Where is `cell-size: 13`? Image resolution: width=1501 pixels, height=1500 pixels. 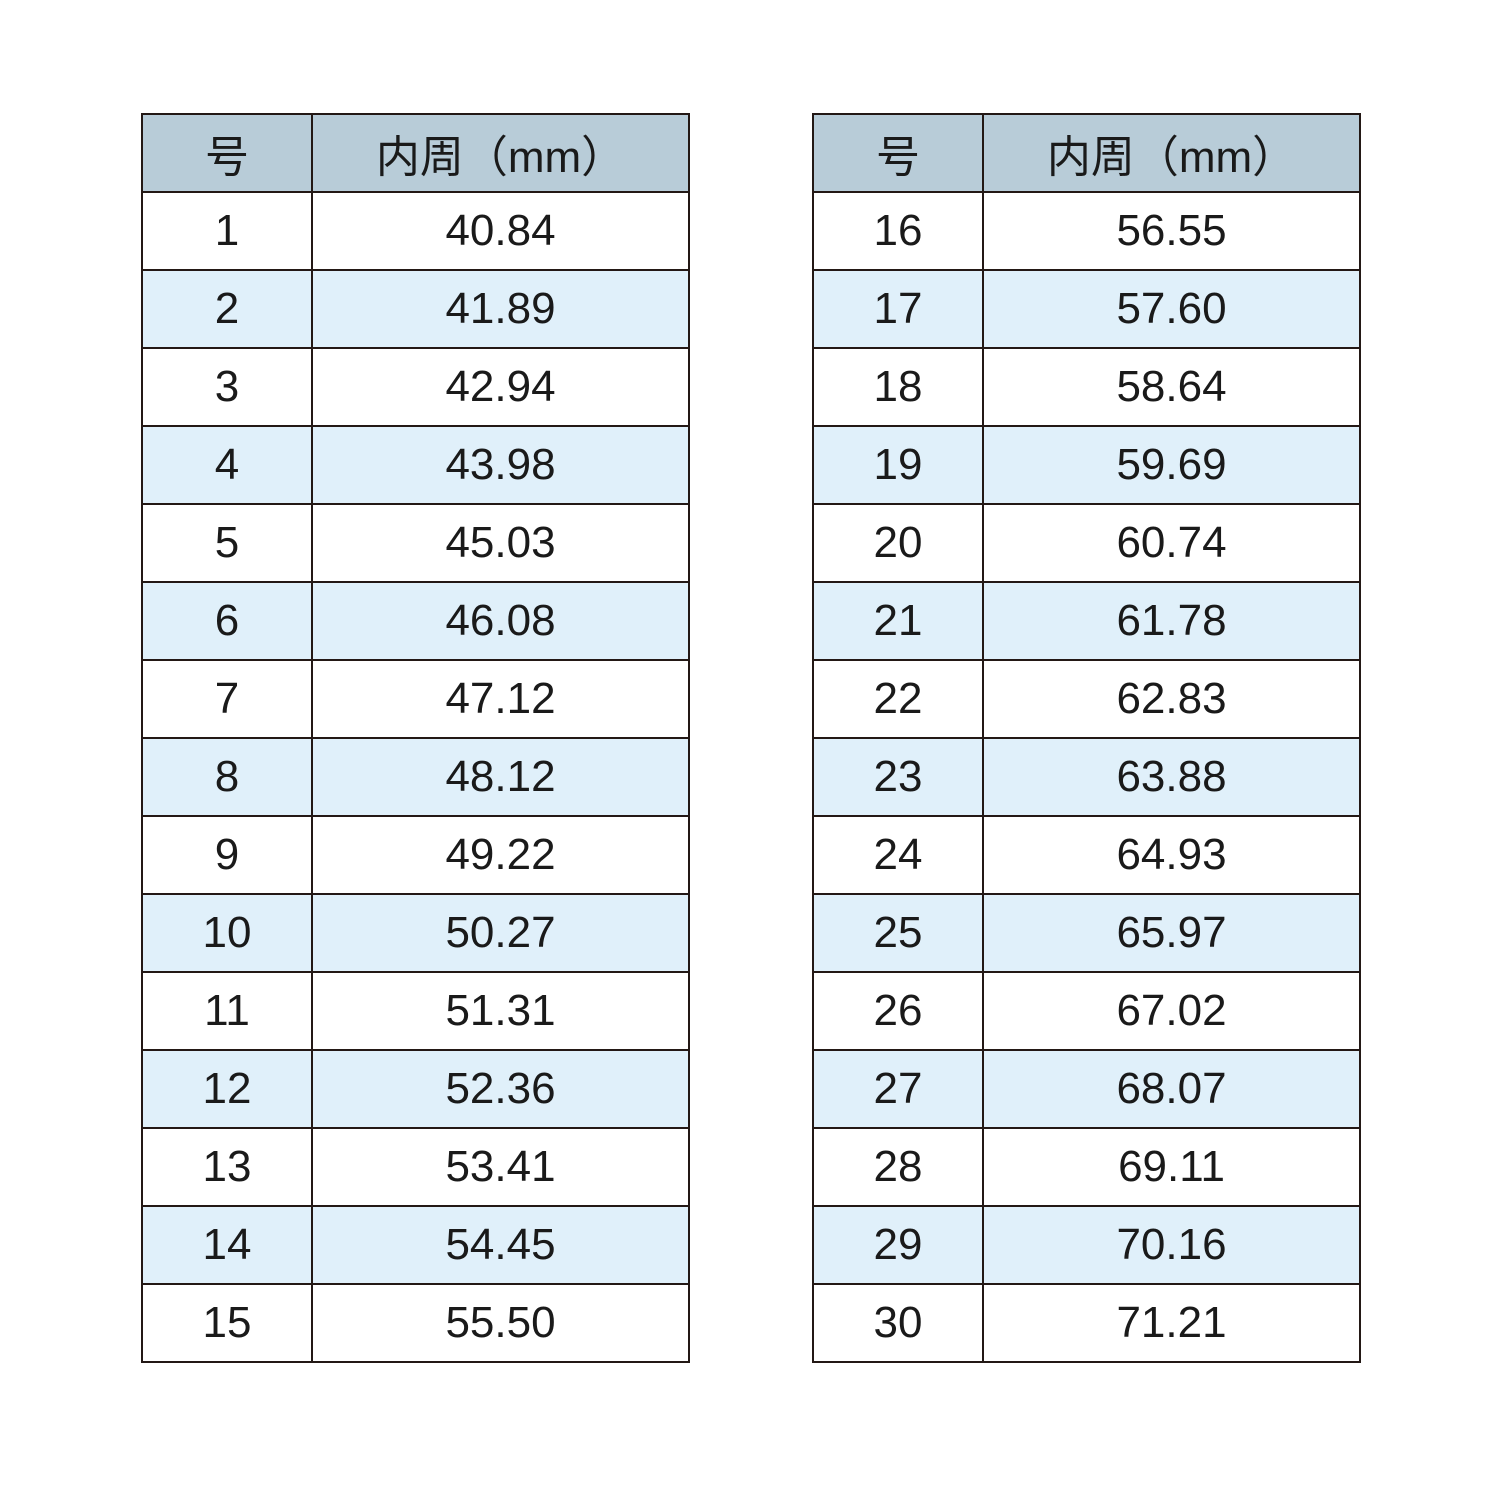 cell-size: 13 is located at coordinates (227, 1167).